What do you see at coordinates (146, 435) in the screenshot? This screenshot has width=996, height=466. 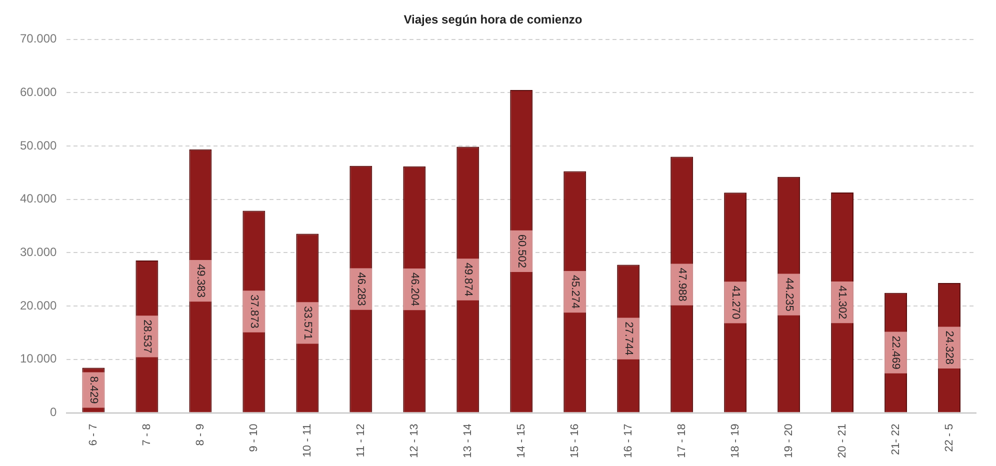 I see `x-tick-label: 7 - 8` at bounding box center [146, 435].